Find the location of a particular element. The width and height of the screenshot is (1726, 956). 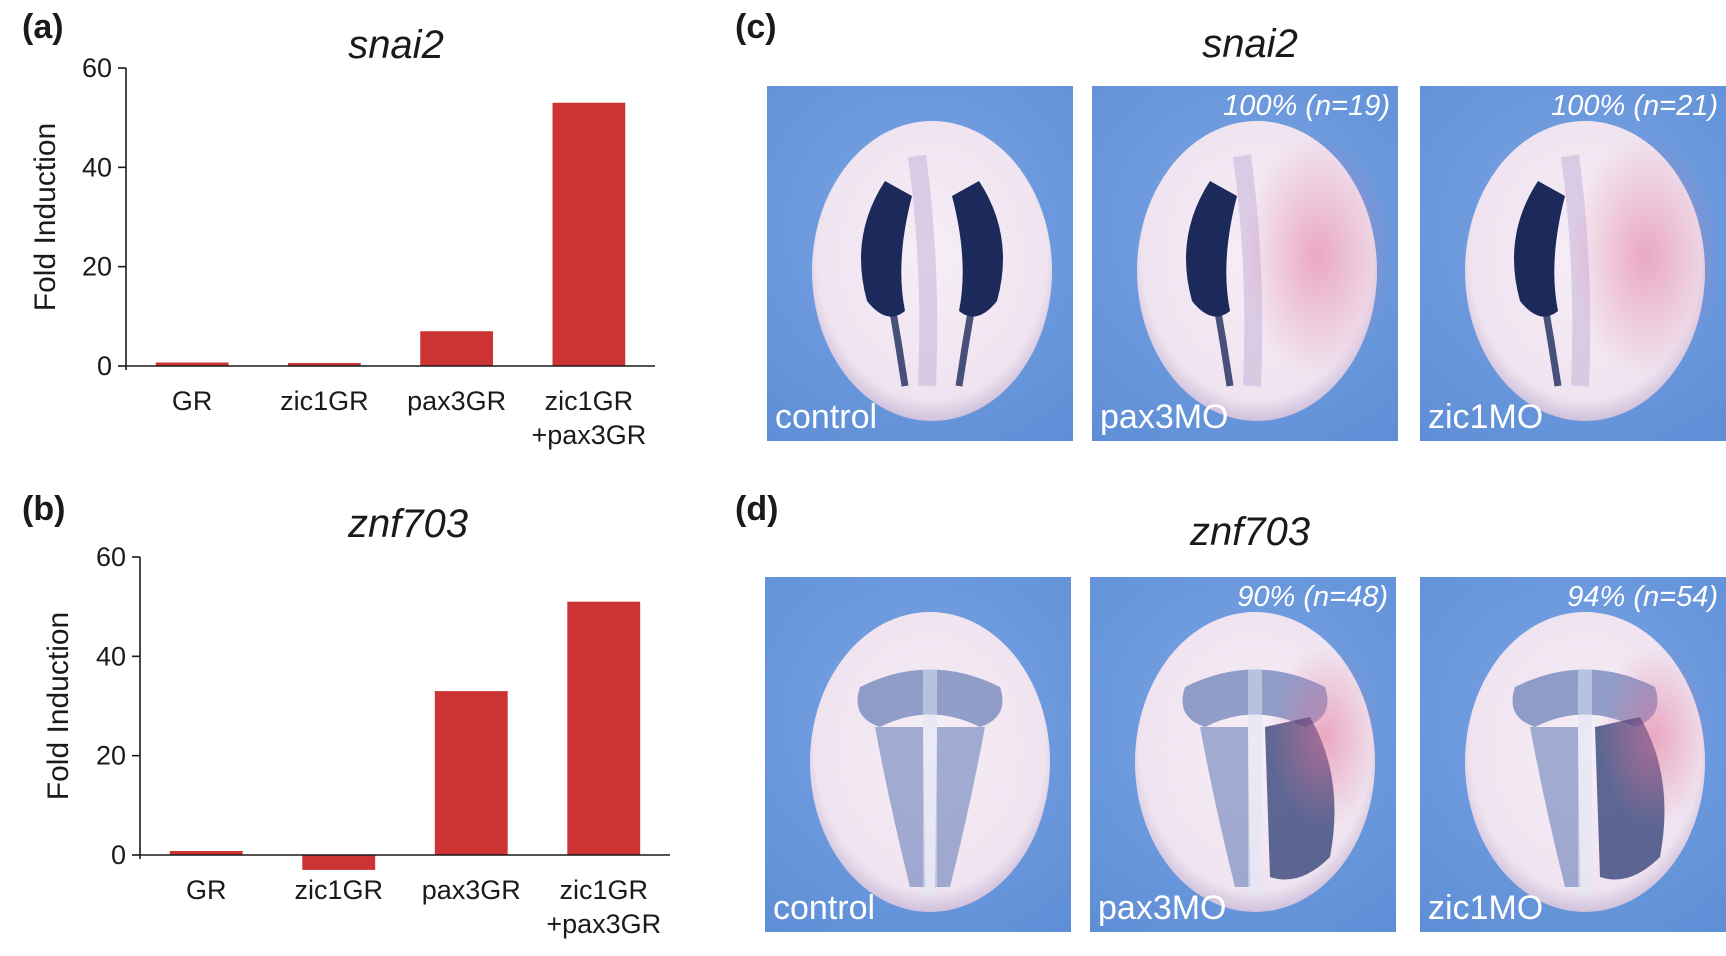

phenotype-percentage: 100% (n=19) is located at coordinates (1306, 106).